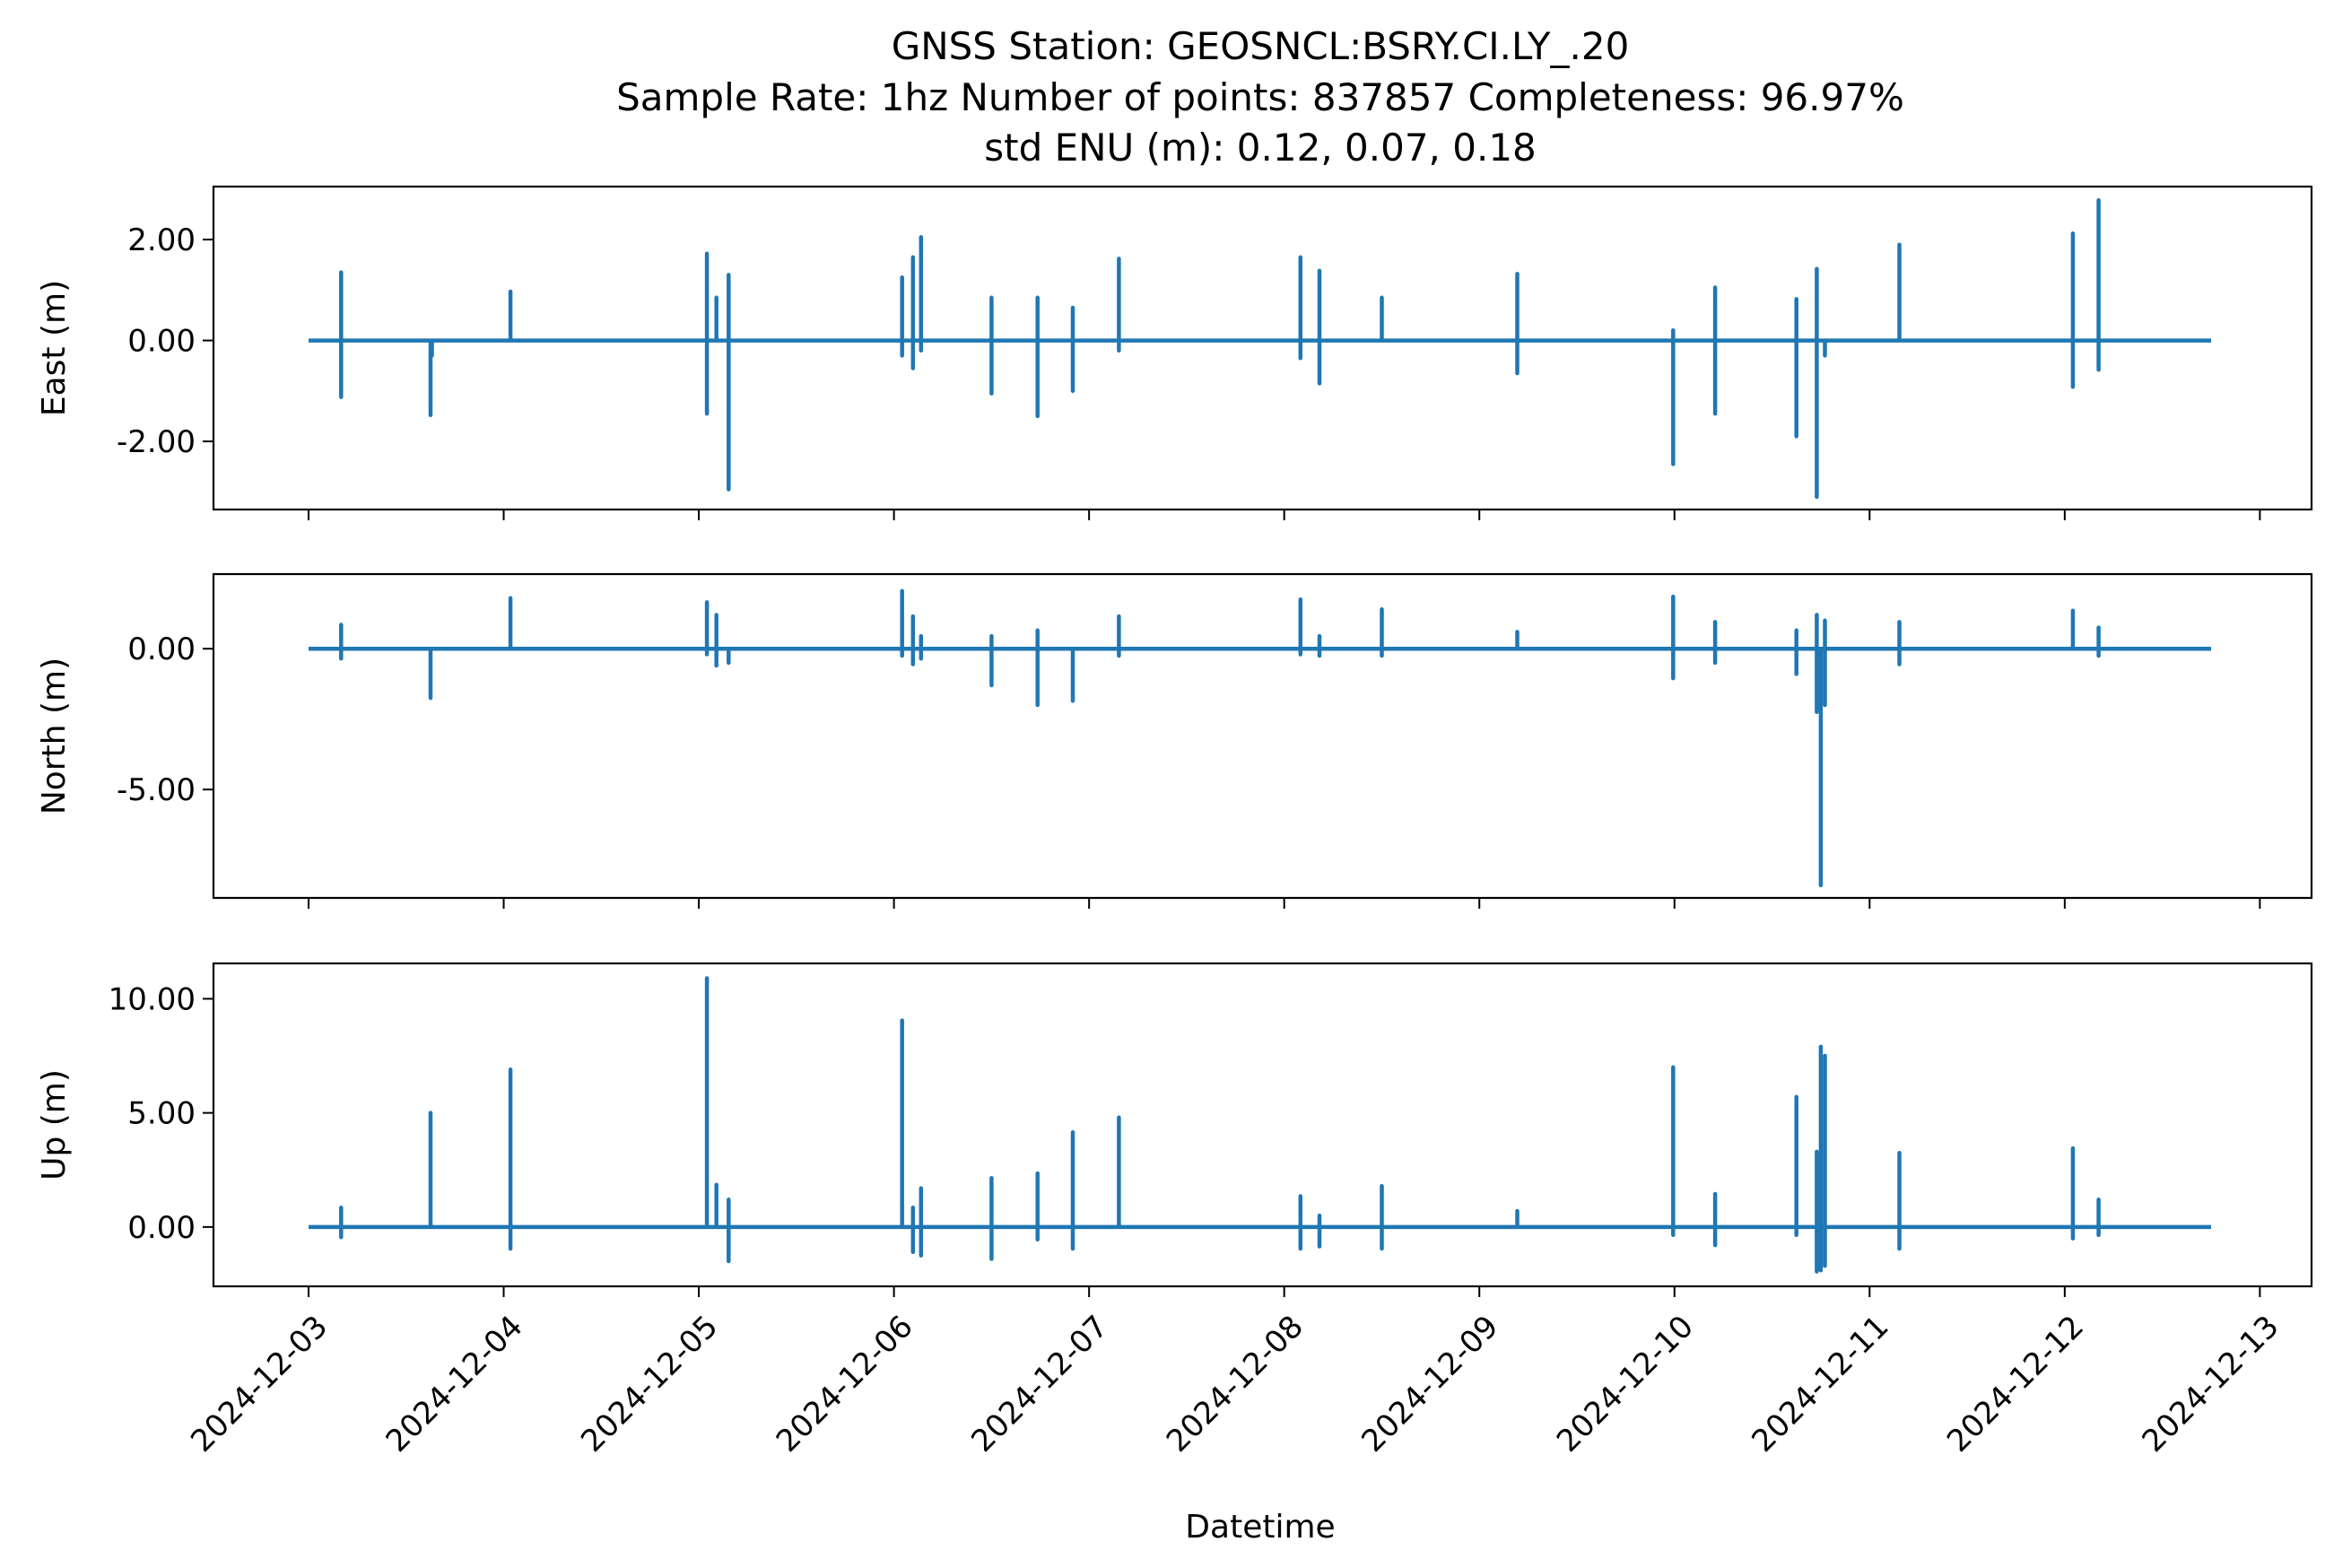 Image resolution: width=2325 pixels, height=1568 pixels. What do you see at coordinates (152, 999) in the screenshot?
I see `y-tick-label-2-0: 10.00` at bounding box center [152, 999].